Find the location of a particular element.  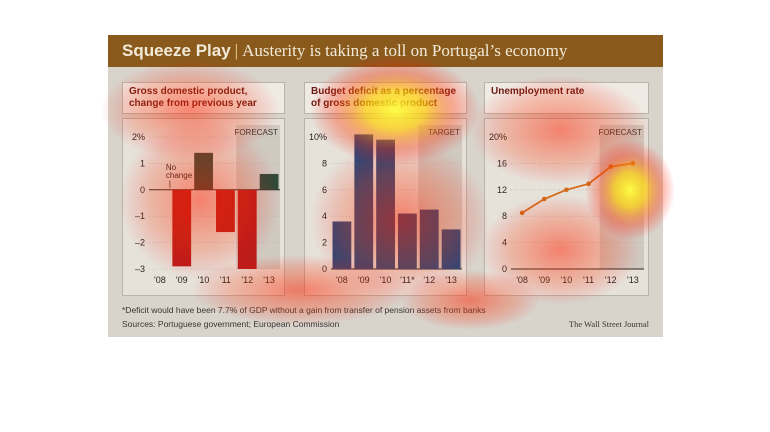

unemployment-panel: FORECAST 20% 16 12 8 4 0 '08 '09 '10 '11 '12 '13 is located at coordinates (566, 207).